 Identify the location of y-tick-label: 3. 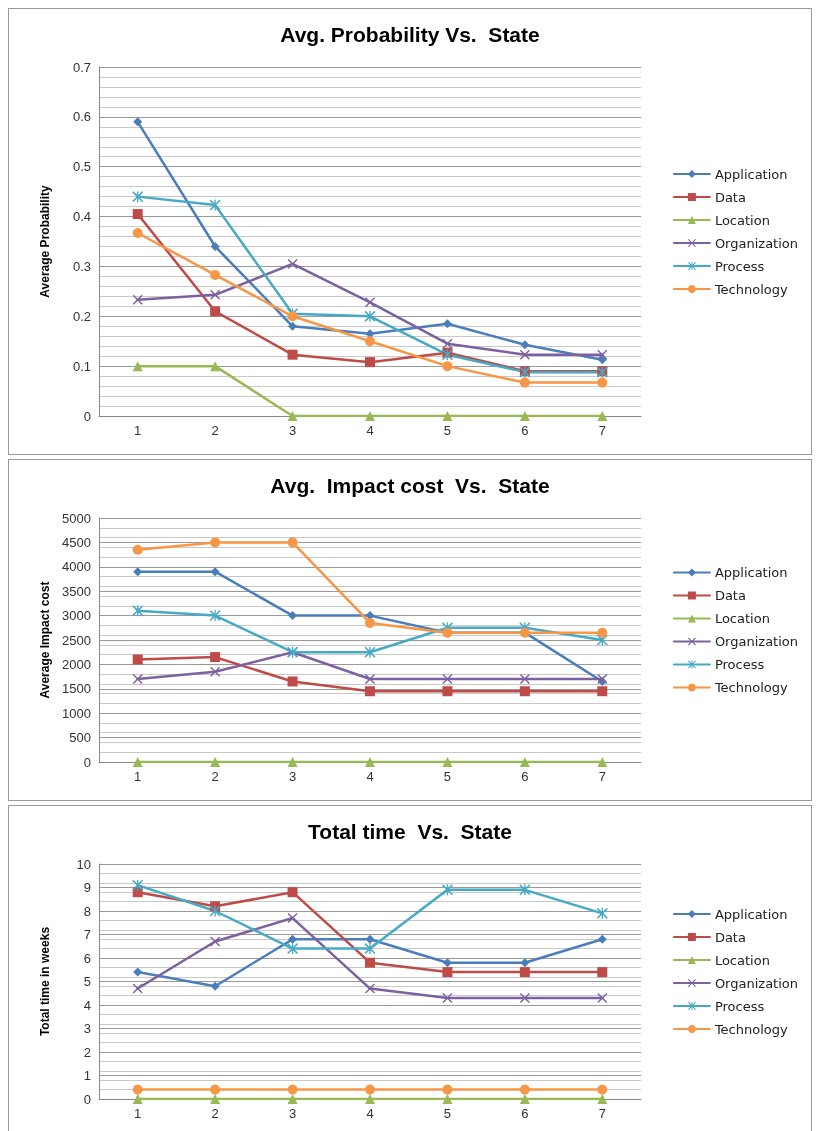
(87, 1028).